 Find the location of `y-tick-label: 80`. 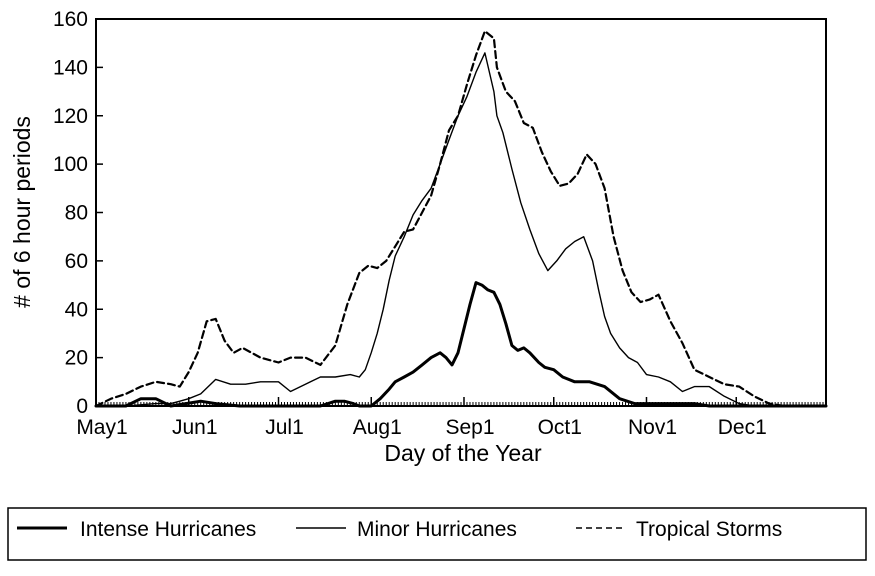

y-tick-label: 80 is located at coordinates (76, 213).